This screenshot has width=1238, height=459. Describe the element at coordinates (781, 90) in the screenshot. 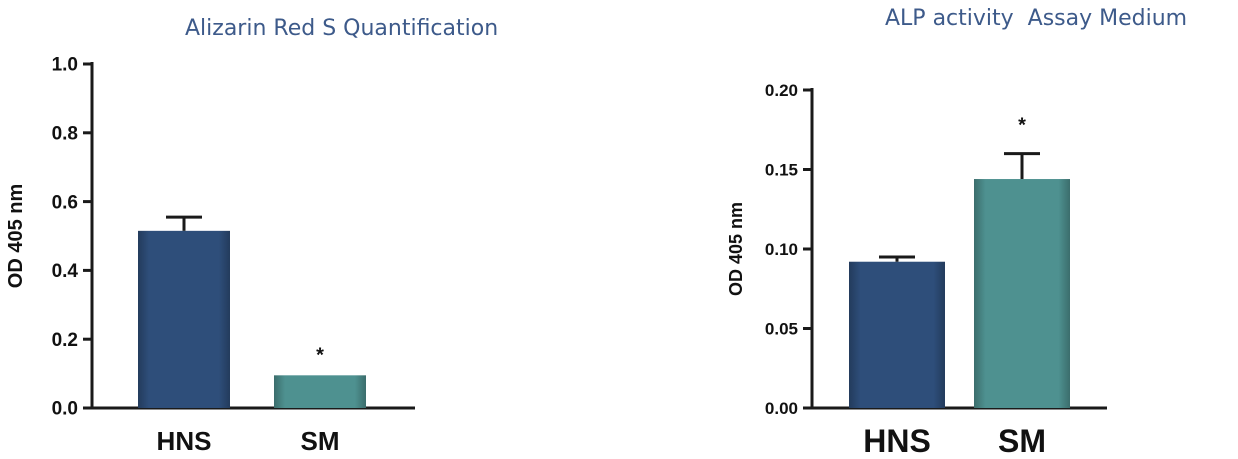

I see `alp-y-tick-label: 0.20` at that location.